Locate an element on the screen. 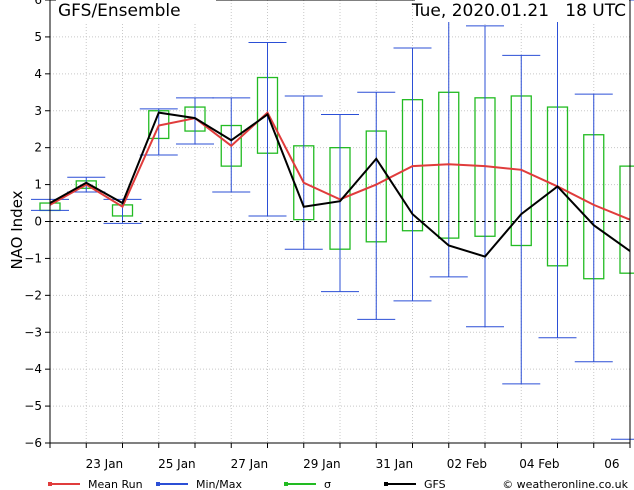  legend-label: σ is located at coordinates (327, 484).